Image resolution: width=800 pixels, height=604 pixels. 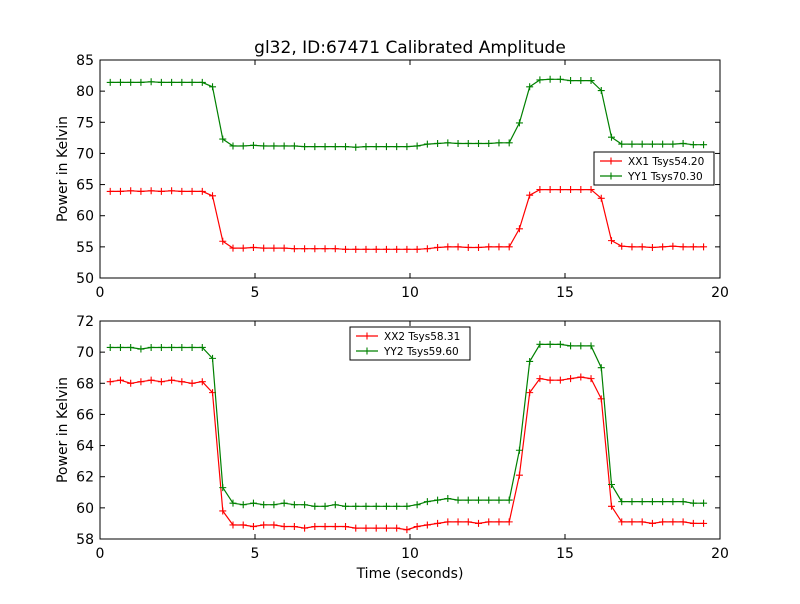 What do you see at coordinates (255, 293) in the screenshot?
I see `top-x-tick-label: 5` at bounding box center [255, 293].